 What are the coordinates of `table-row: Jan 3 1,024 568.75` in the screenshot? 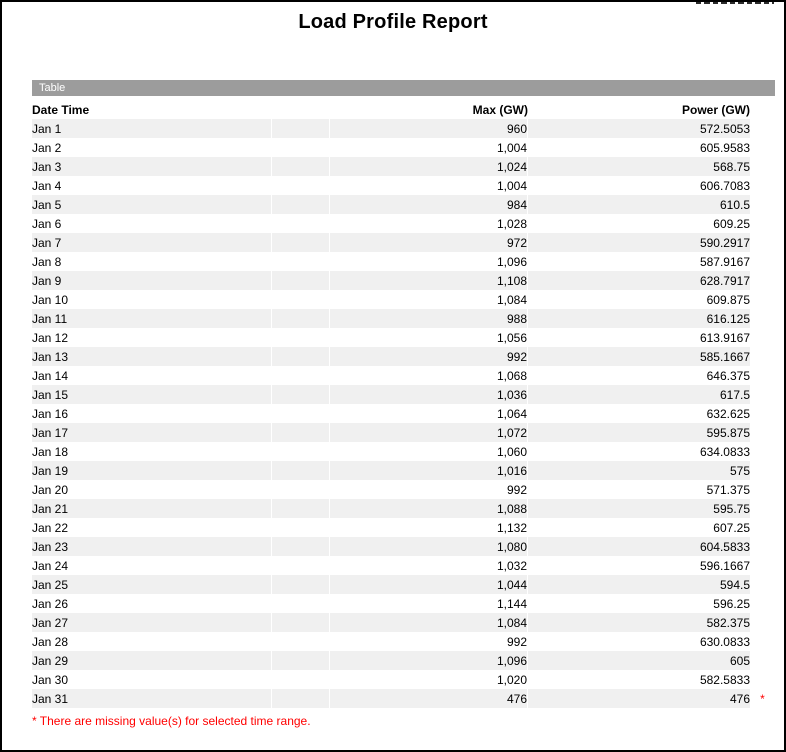 It's located at (403, 166).